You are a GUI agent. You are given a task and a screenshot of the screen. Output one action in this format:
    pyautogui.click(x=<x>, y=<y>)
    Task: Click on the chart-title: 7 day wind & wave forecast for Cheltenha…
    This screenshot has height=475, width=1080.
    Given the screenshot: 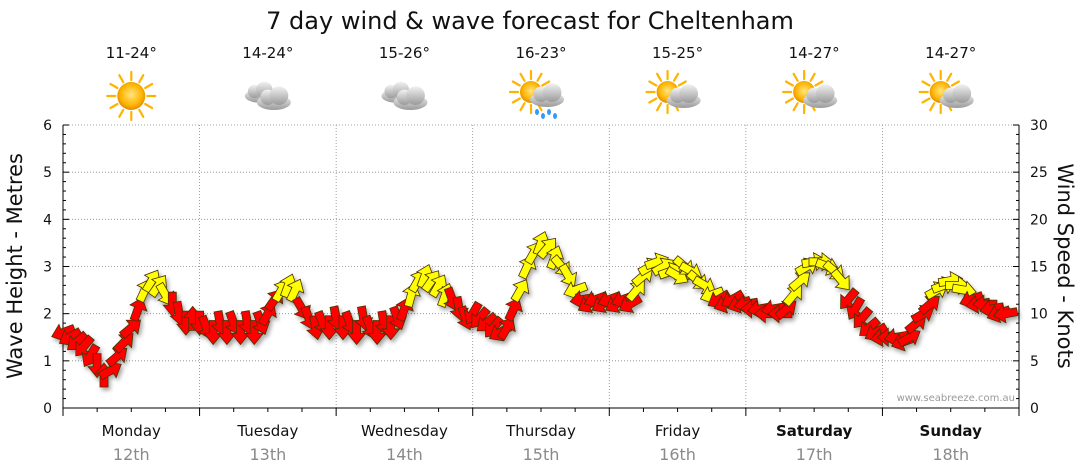 What is the action you would take?
    pyautogui.click(x=530, y=21)
    